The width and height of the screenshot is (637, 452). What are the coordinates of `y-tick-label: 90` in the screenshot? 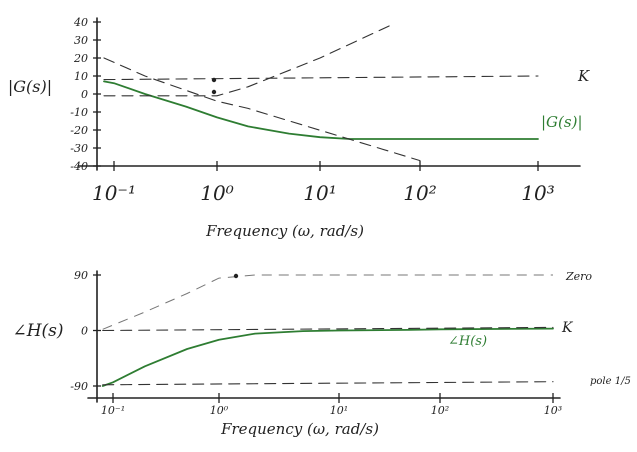 It's located at (81, 275).